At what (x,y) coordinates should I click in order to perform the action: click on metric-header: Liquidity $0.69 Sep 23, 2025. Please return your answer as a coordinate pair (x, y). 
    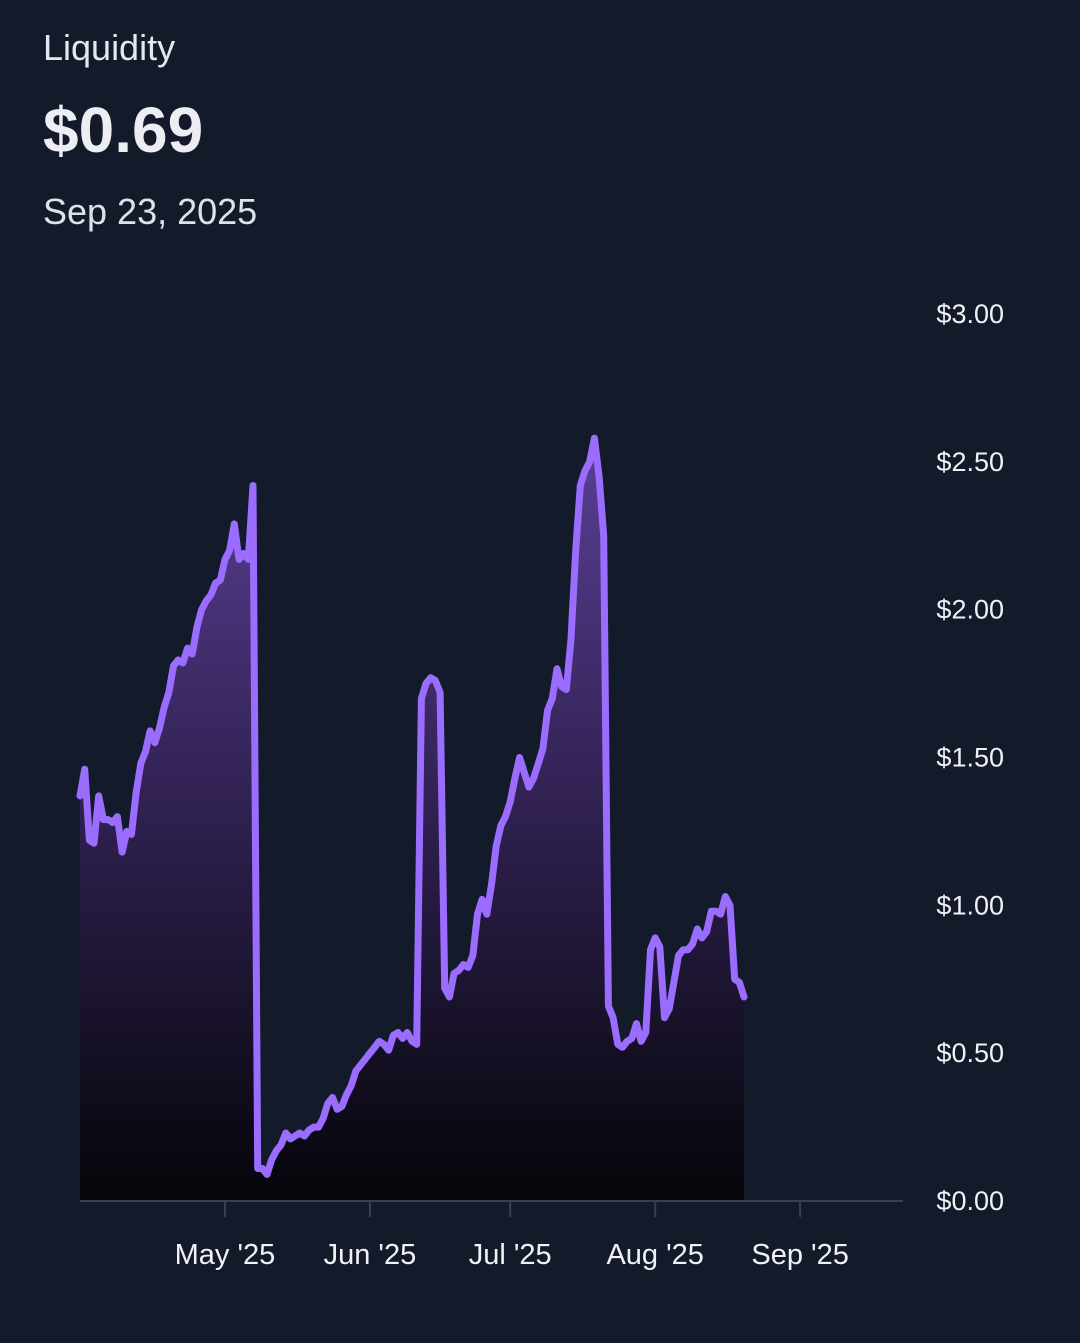
    Looking at the image, I should click on (150, 130).